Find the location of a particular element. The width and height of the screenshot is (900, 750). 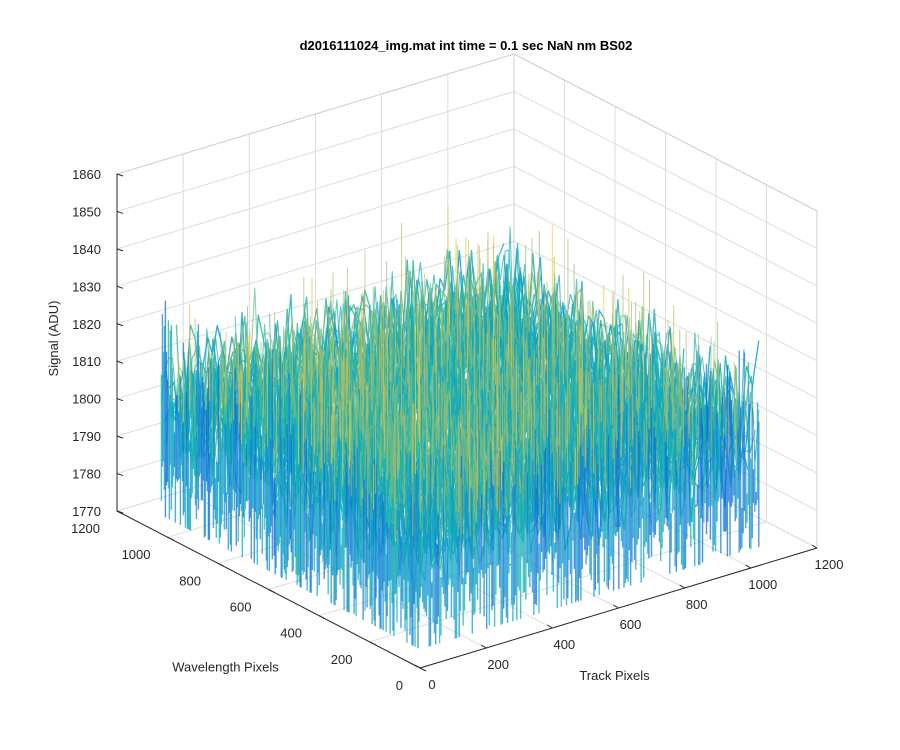

x-tick-label: 600 is located at coordinates (631, 624).